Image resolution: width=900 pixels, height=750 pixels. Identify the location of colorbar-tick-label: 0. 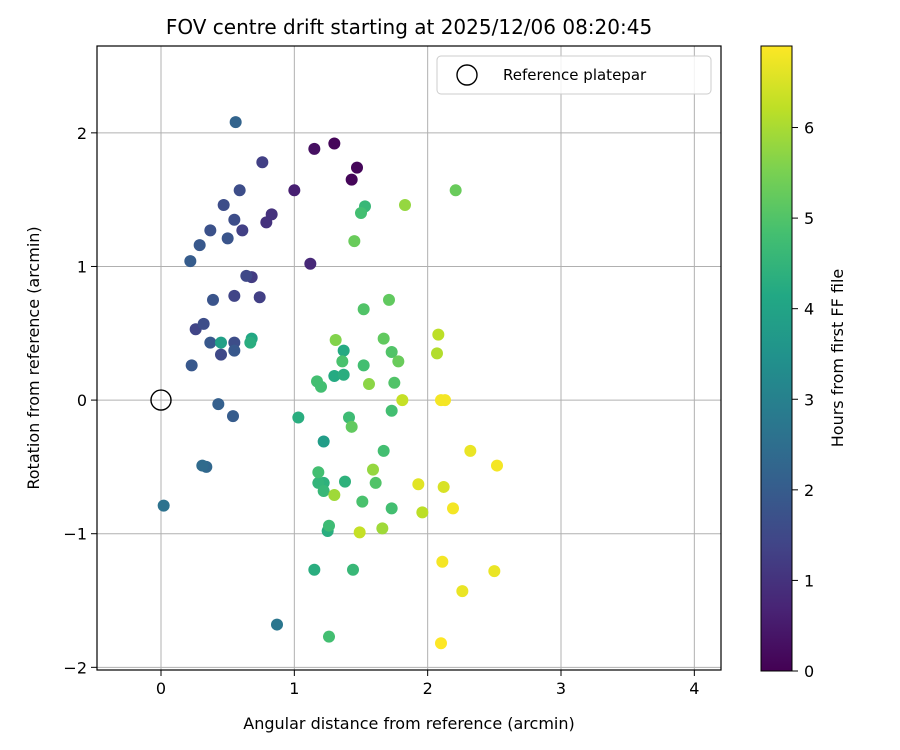
(809, 671).